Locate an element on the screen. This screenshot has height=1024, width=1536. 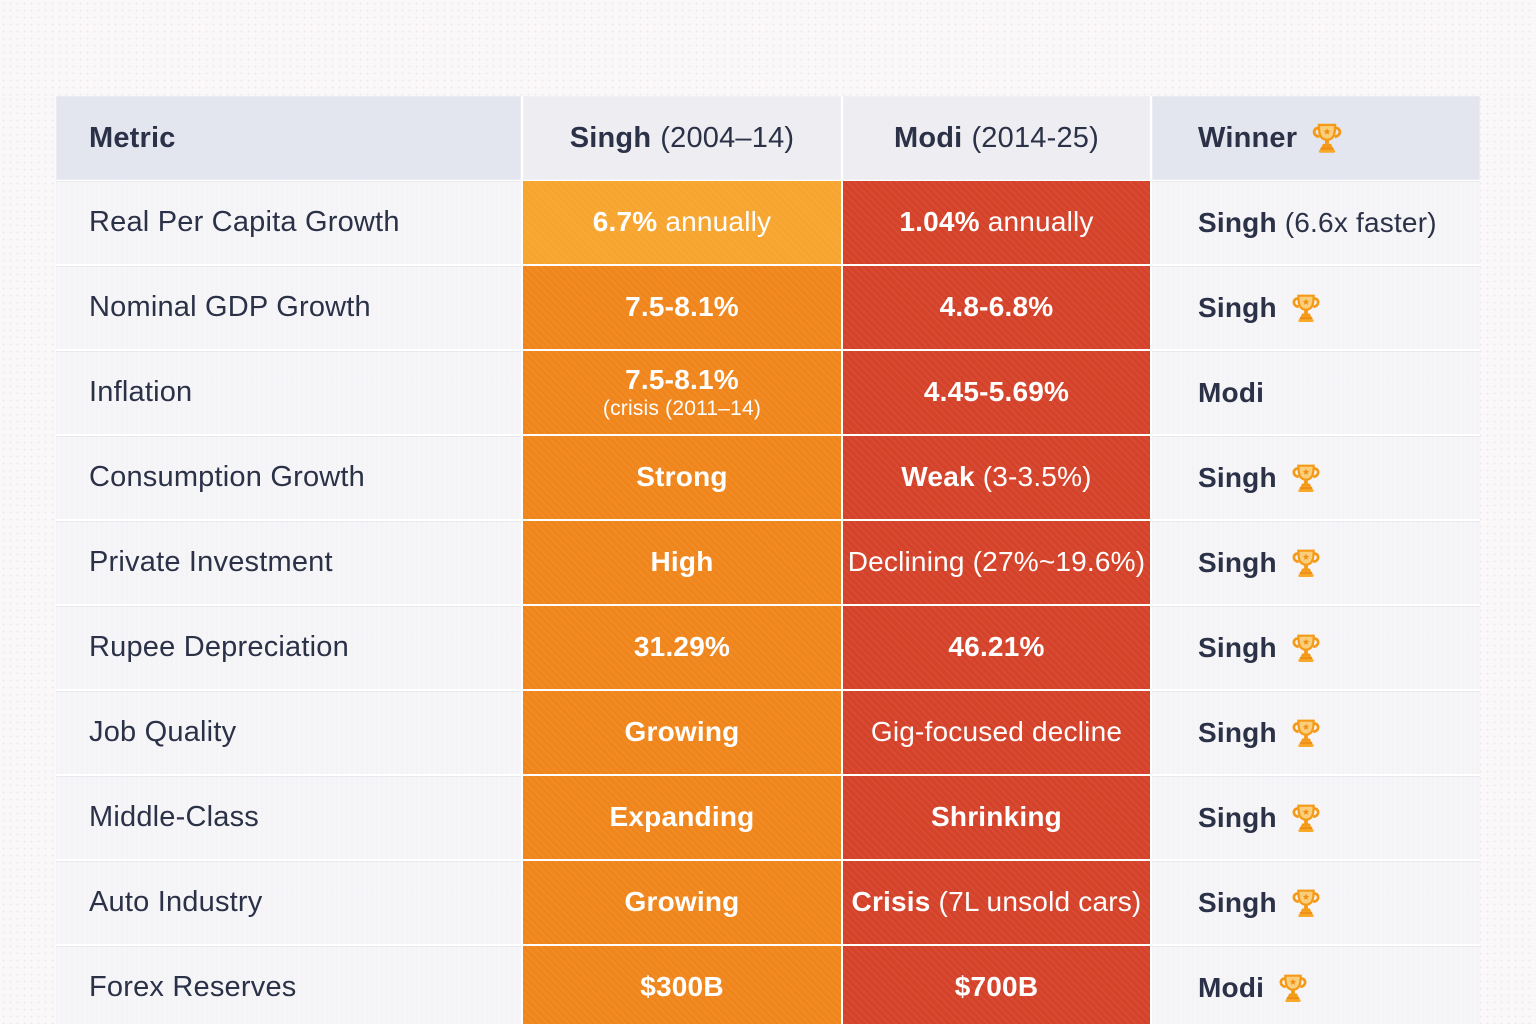
modi-value-cell: 46.21% is located at coordinates (996, 647).